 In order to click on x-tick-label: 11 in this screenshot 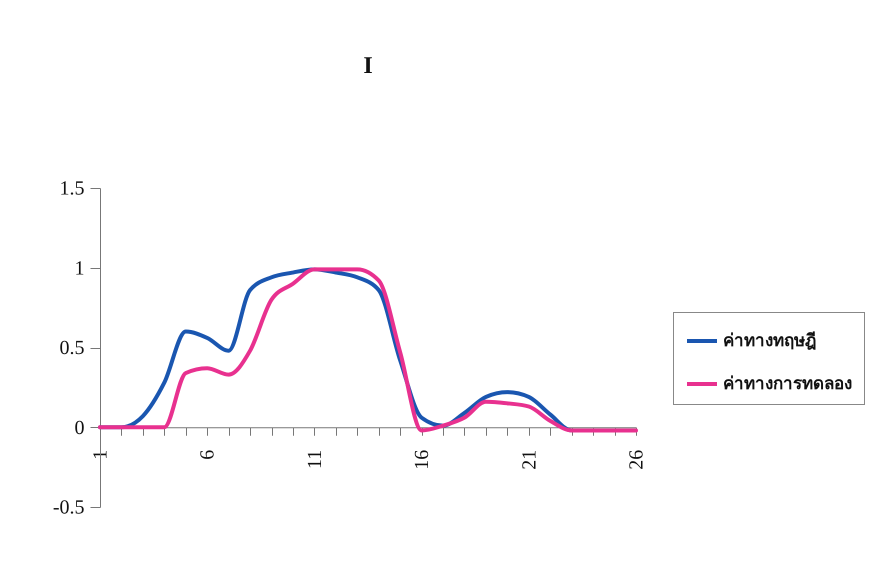, I will do `click(315, 460)`.